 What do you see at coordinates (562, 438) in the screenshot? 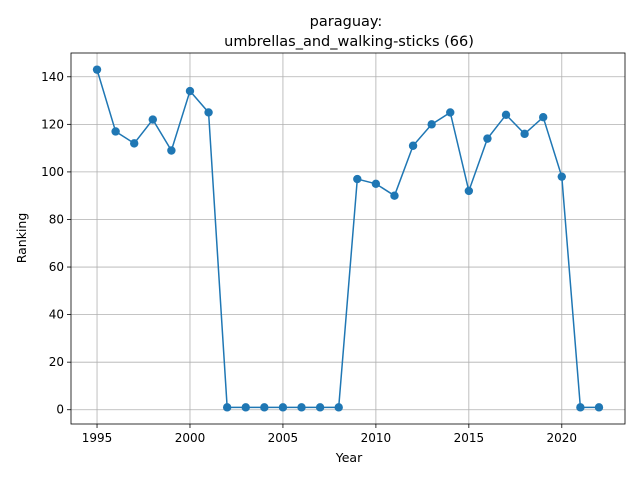
I see `x-tick-label: 2020` at bounding box center [562, 438].